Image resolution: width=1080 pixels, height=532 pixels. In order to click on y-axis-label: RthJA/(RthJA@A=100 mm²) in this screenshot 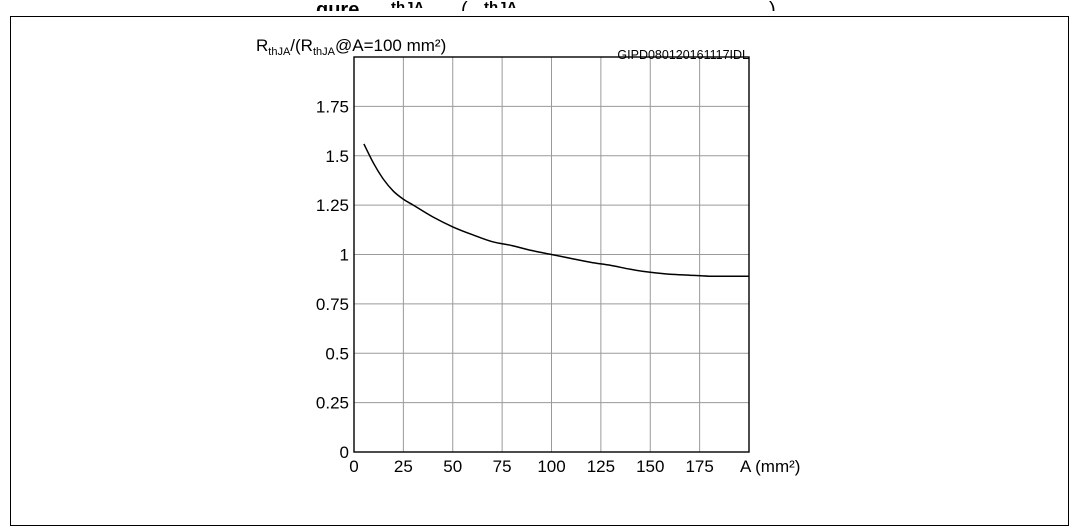, I will do `click(351, 47)`.